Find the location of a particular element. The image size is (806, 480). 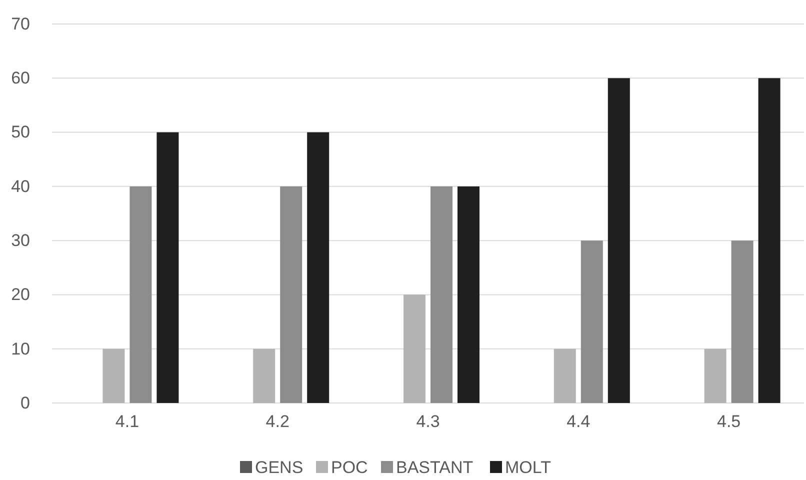

x-tick-label: 4.5 is located at coordinates (728, 422).